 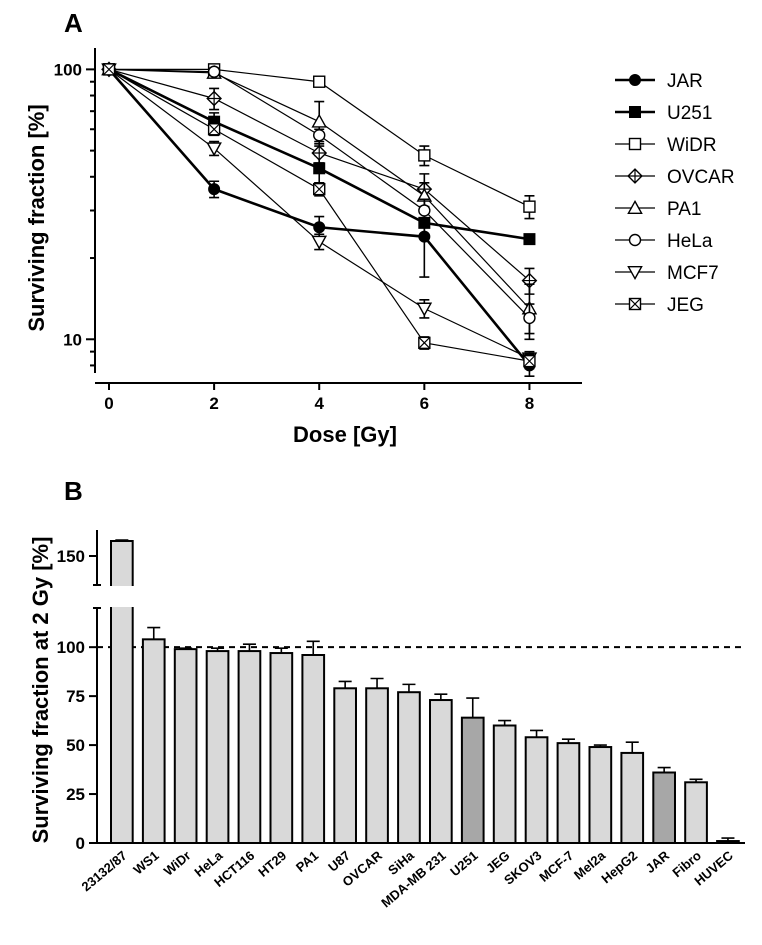 I want to click on bar-u87: U87, so click(x=341, y=777).